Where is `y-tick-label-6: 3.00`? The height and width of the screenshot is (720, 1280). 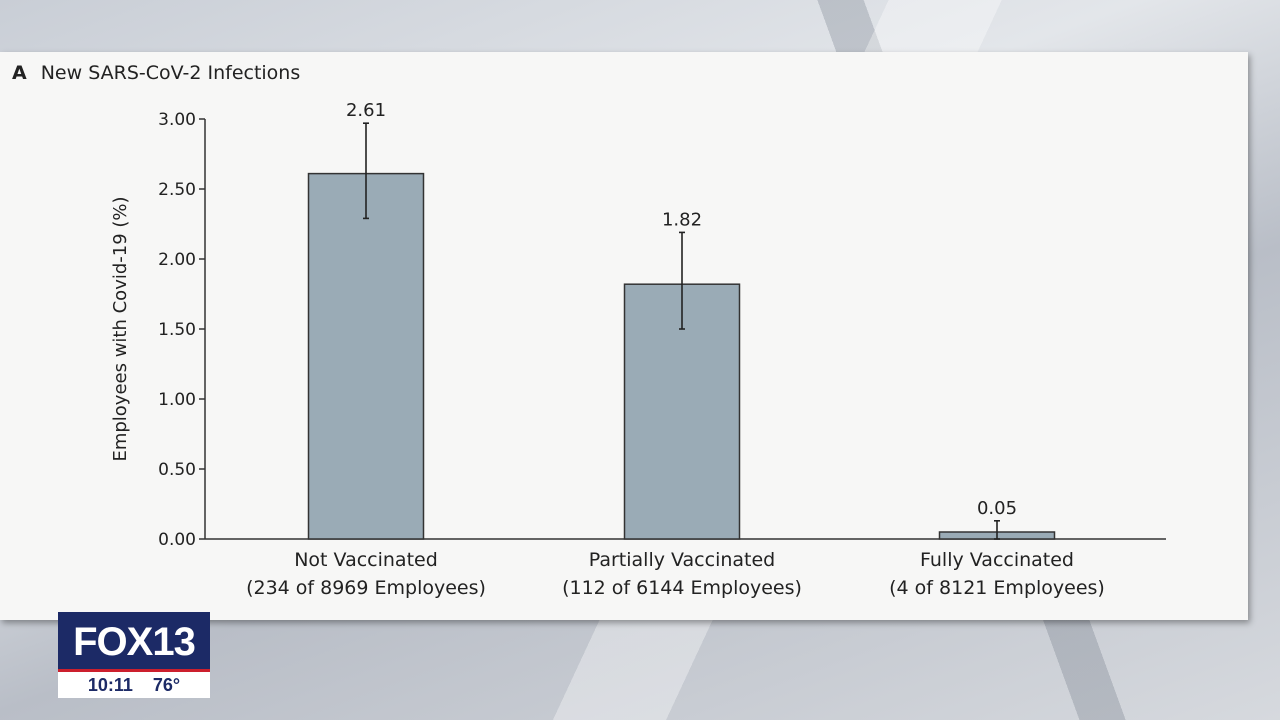
y-tick-label-6: 3.00 is located at coordinates (177, 120).